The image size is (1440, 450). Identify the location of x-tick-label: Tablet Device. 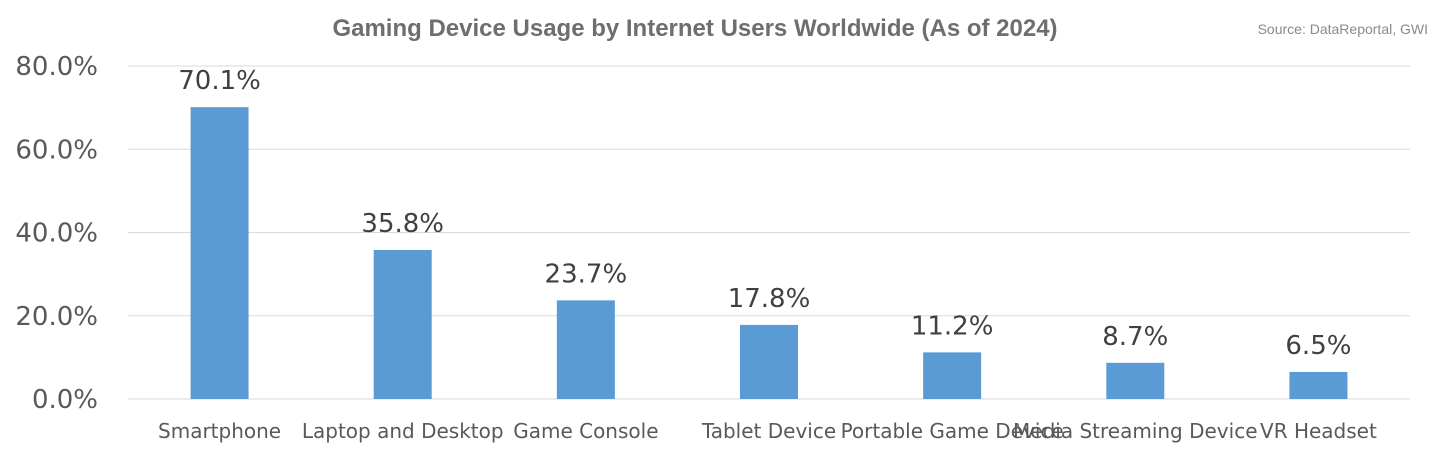
(768, 431).